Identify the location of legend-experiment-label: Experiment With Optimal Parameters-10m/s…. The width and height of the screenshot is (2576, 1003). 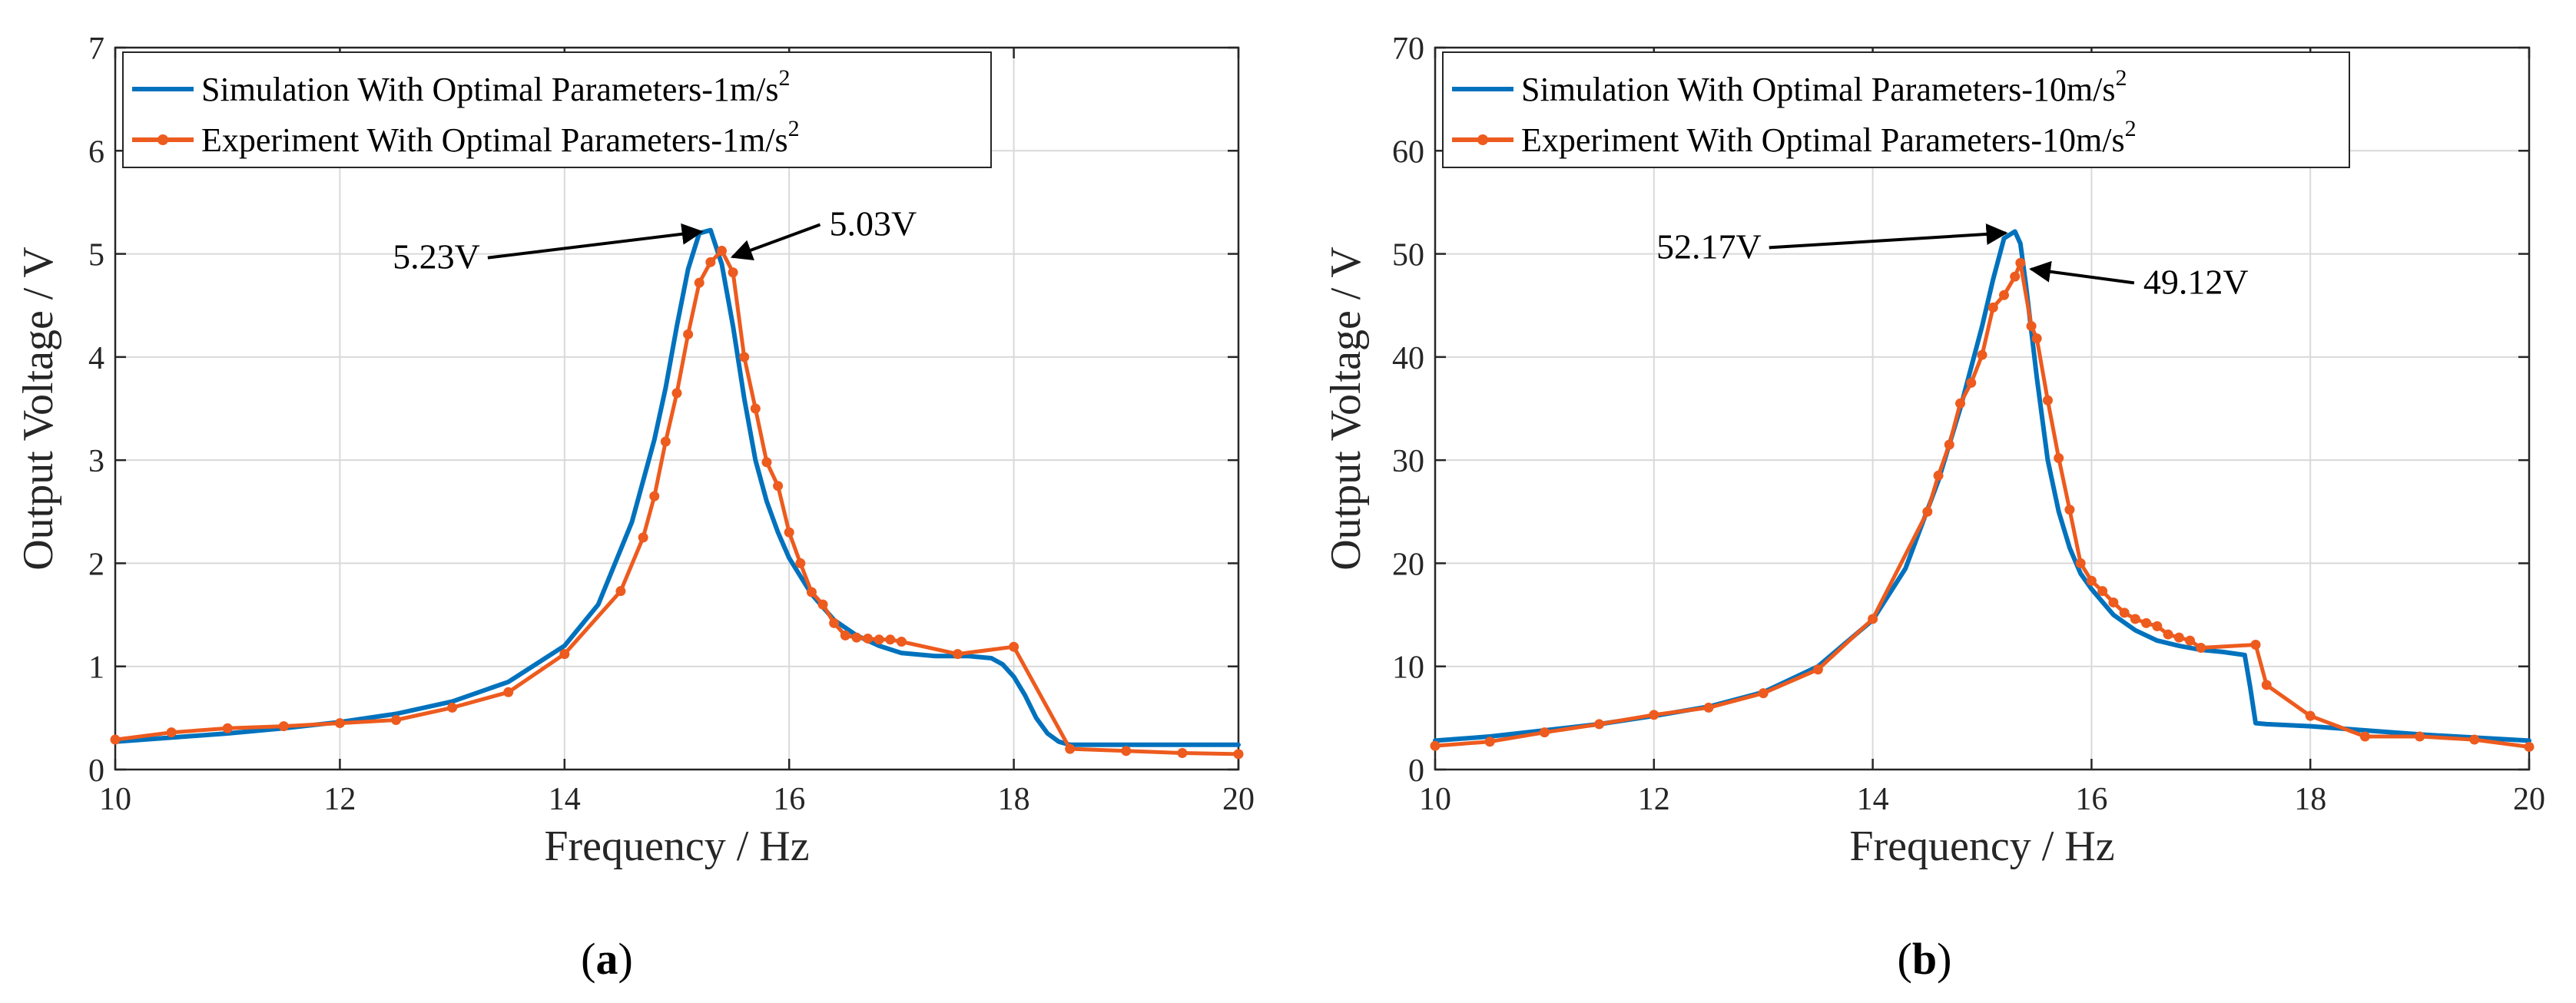
(1829, 137).